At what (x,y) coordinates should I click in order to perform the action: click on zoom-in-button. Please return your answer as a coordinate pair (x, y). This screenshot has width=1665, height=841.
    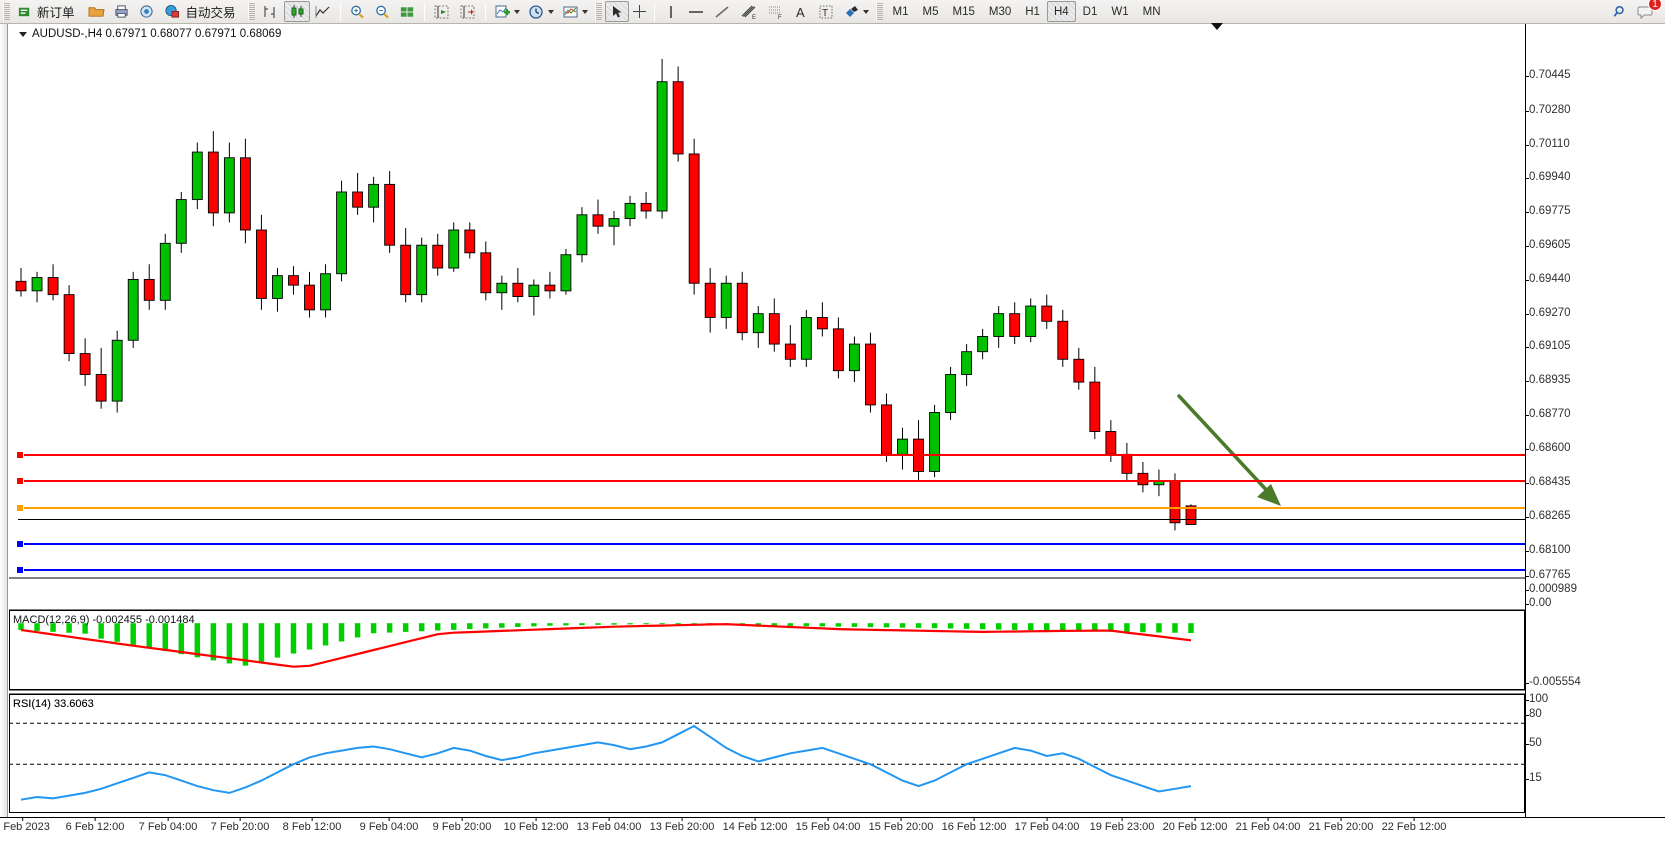
    Looking at the image, I should click on (357, 11).